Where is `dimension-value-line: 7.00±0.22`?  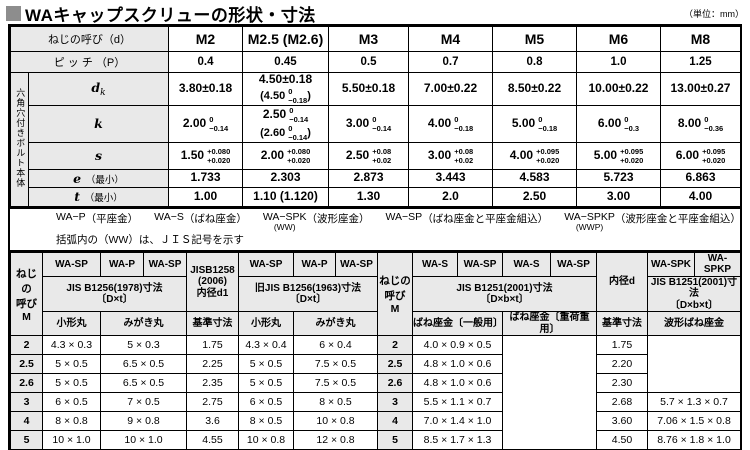
dimension-value-line: 7.00±0.22 is located at coordinates (451, 88).